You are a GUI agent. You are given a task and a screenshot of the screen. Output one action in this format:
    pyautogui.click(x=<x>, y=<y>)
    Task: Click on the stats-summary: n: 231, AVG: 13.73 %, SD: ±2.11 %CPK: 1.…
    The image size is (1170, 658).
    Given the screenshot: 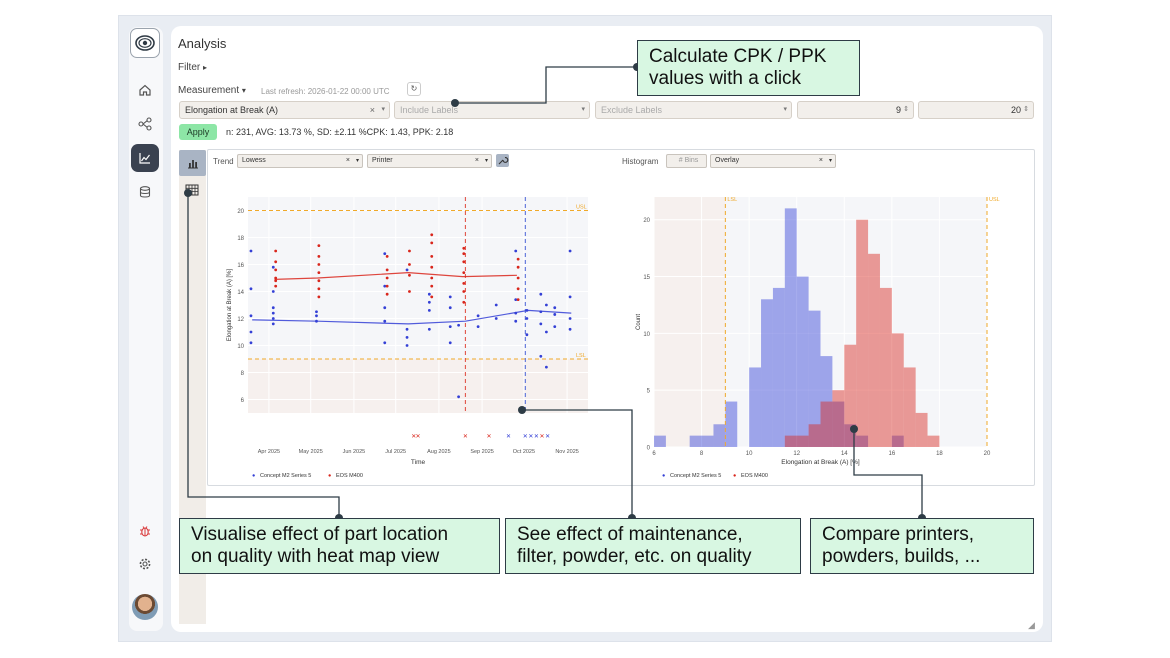 What is the action you would take?
    pyautogui.click(x=340, y=132)
    